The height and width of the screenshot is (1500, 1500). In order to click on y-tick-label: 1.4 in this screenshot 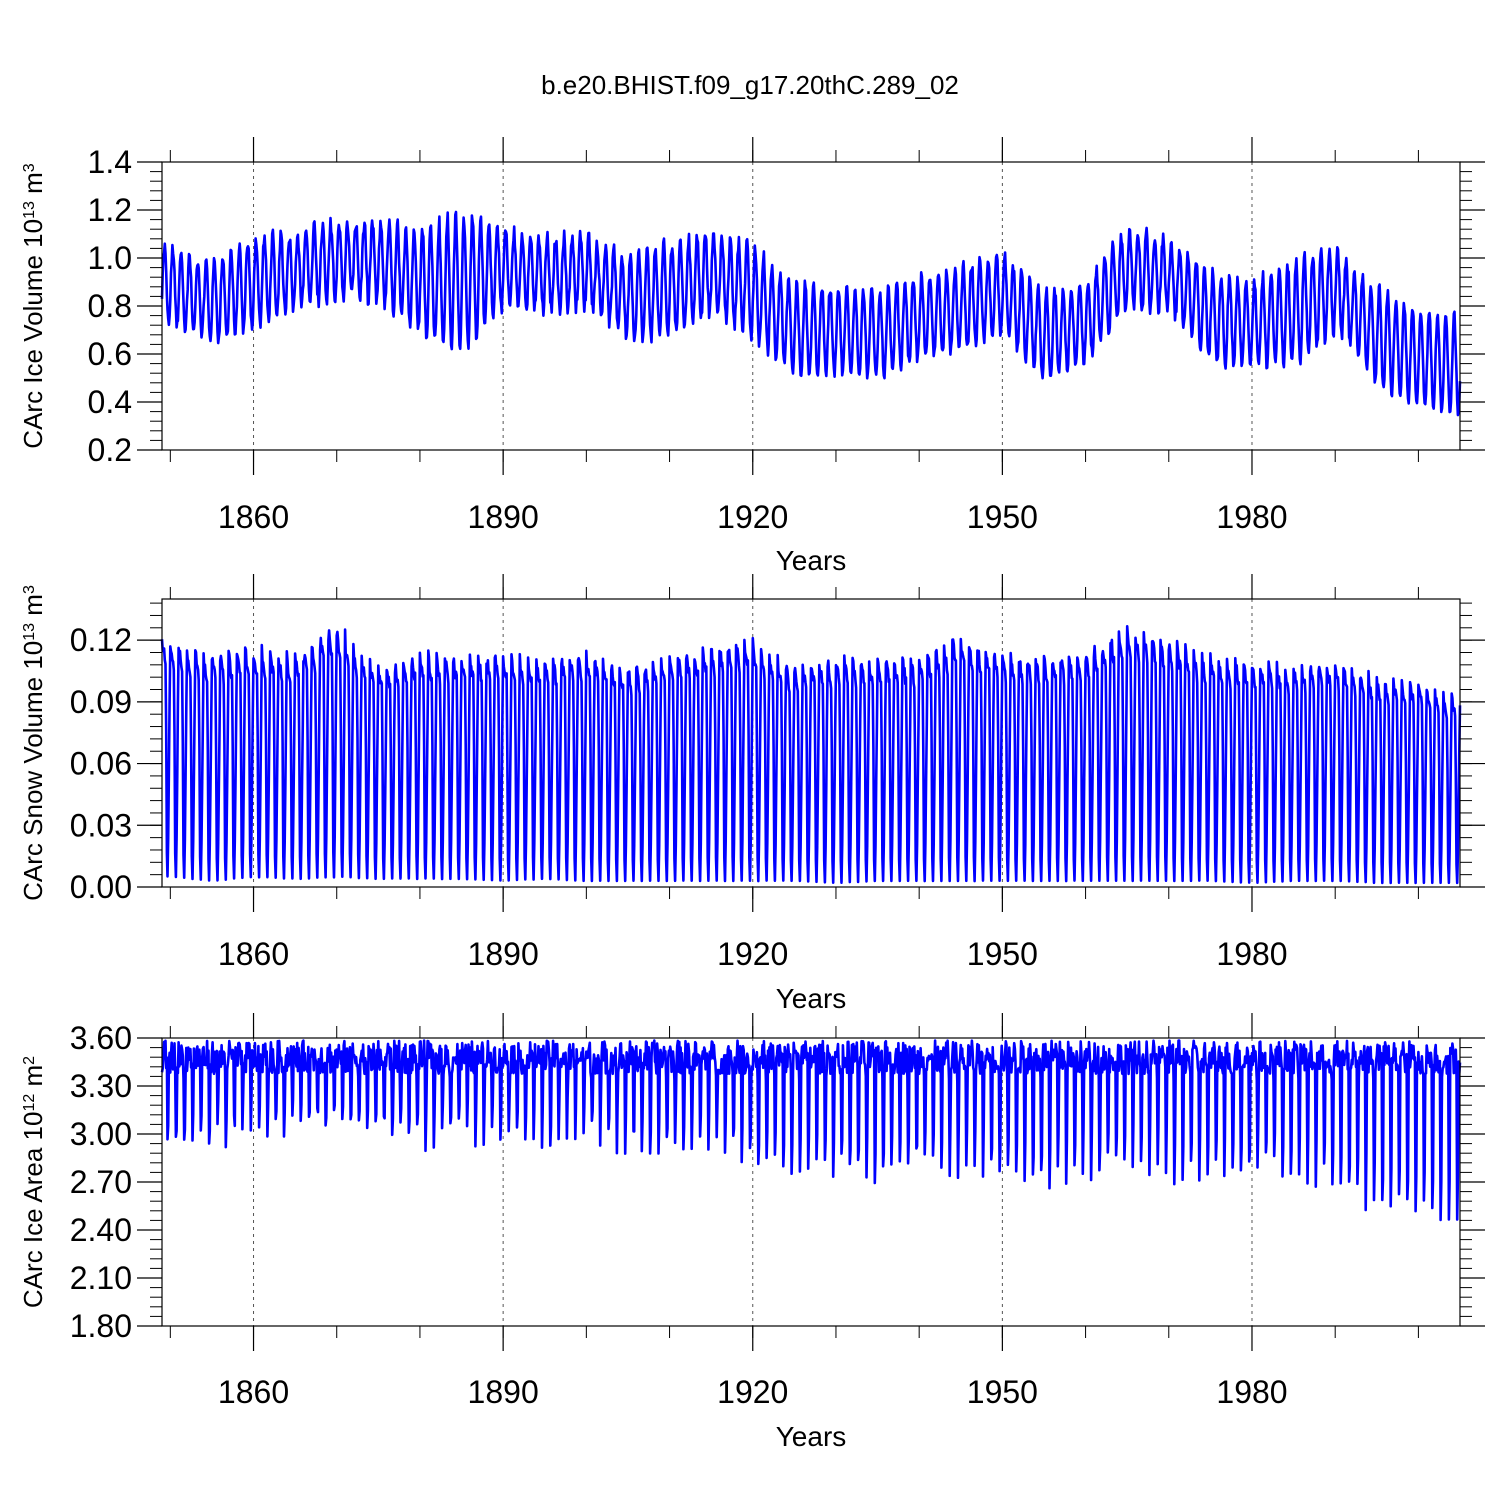, I will do `click(110, 162)`.